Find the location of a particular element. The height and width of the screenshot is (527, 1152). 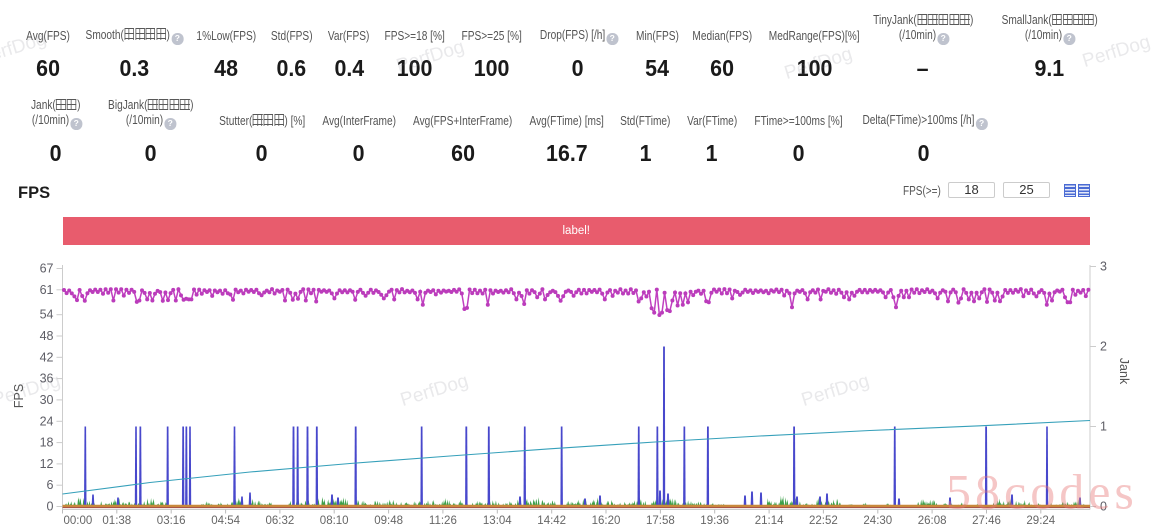

svg-text: 17:58 is located at coordinates (660, 521).